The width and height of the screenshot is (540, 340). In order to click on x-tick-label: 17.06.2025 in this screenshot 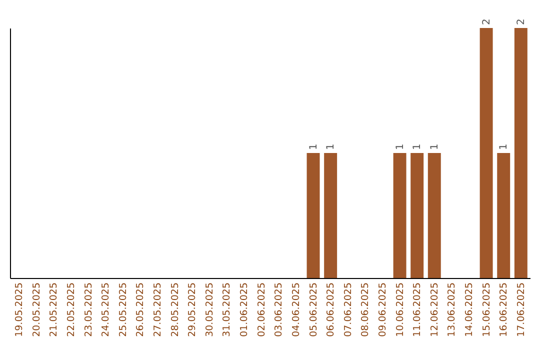, I will do `click(521, 309)`.